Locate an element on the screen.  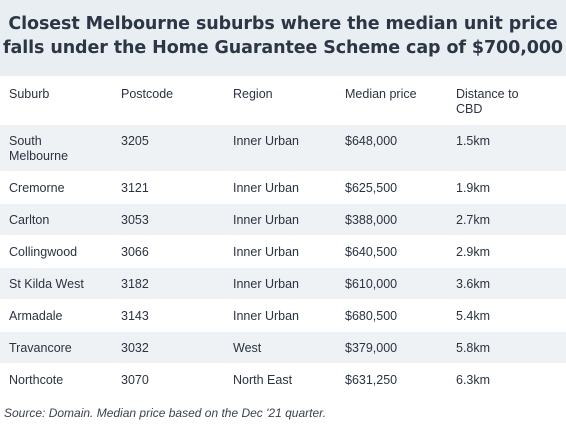
cell-distance: 1.5km is located at coordinates (473, 141).